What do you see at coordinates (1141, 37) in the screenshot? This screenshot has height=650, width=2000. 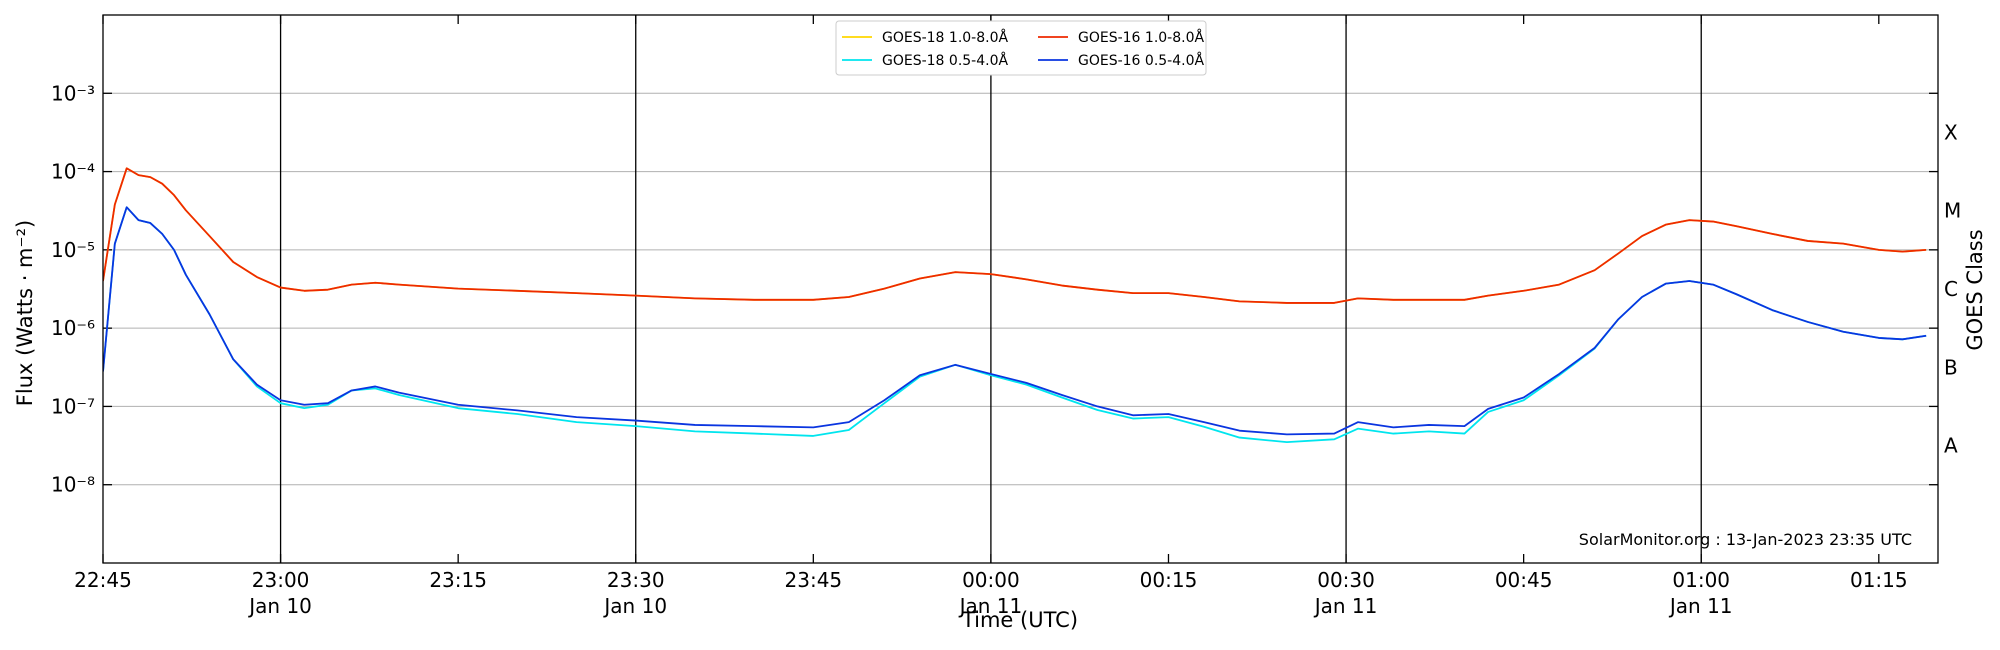 I see `legend-label: GOES-16 1.0-8.0Å` at bounding box center [1141, 37].